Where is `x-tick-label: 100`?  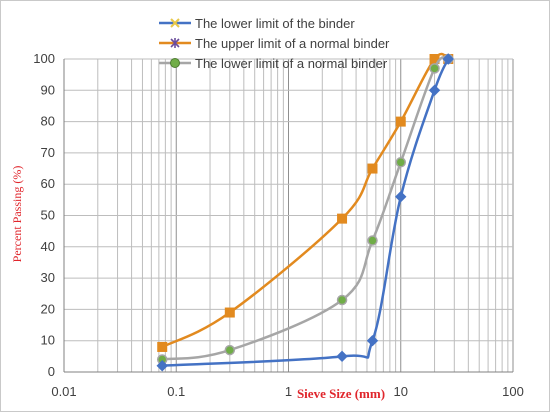 x-tick-label: 100 is located at coordinates (513, 391).